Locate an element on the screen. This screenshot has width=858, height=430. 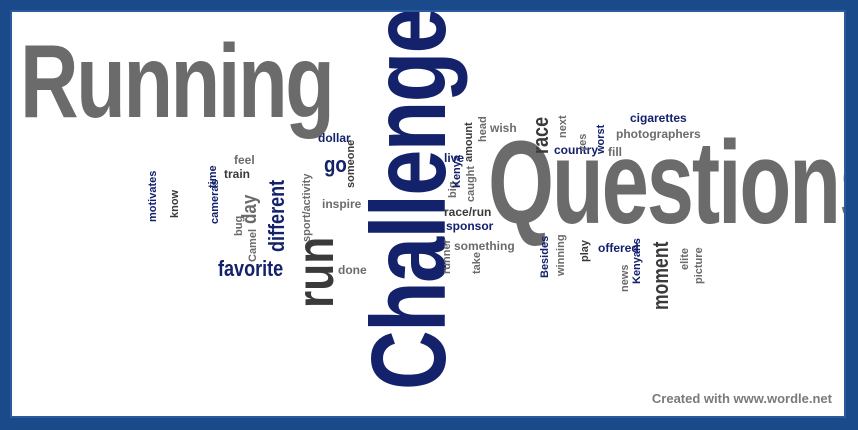
word-go: go is located at coordinates (335, 164).